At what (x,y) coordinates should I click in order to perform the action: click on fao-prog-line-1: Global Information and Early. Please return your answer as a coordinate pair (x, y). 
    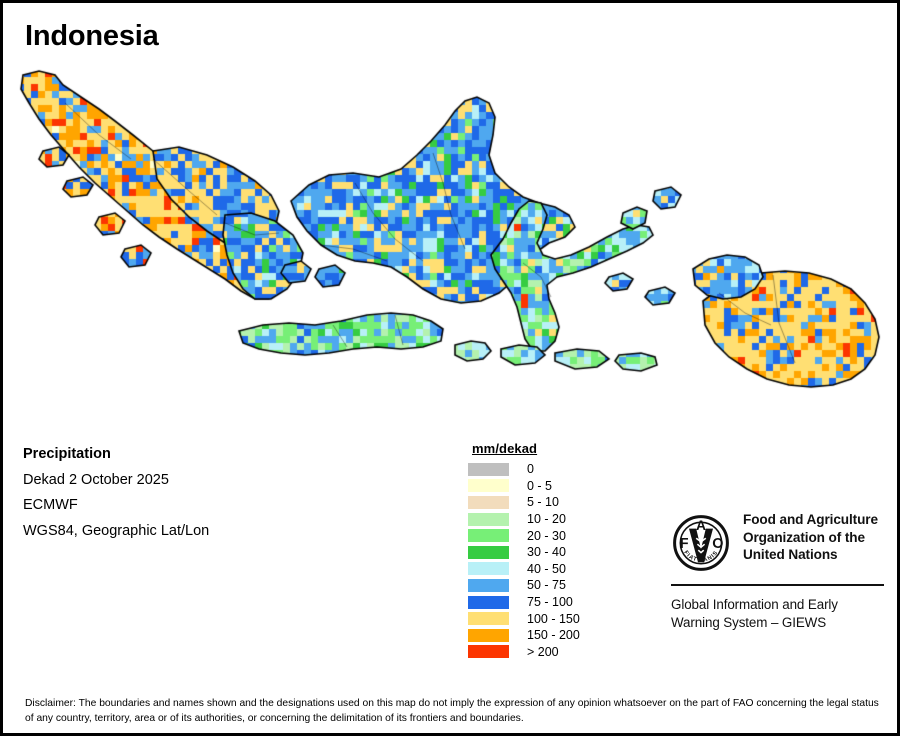
    Looking at the image, I should click on (754, 604).